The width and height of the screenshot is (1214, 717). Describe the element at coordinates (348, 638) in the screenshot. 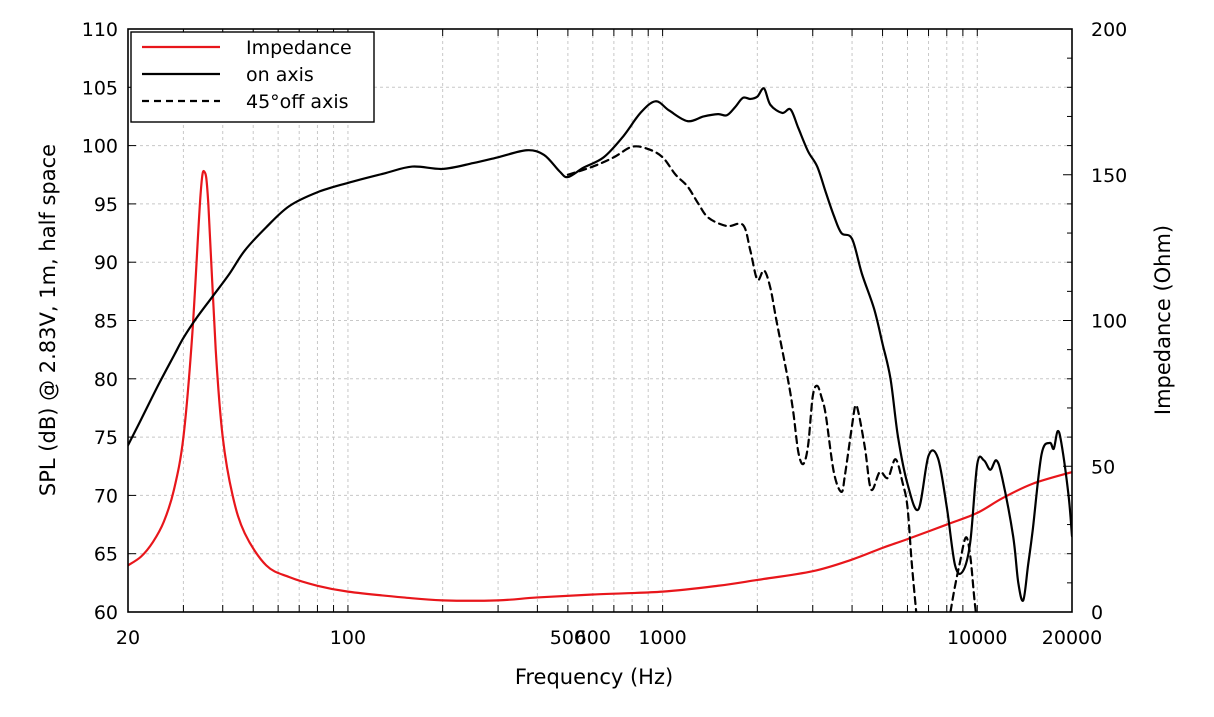

I see `x-tick-label: 100` at that location.